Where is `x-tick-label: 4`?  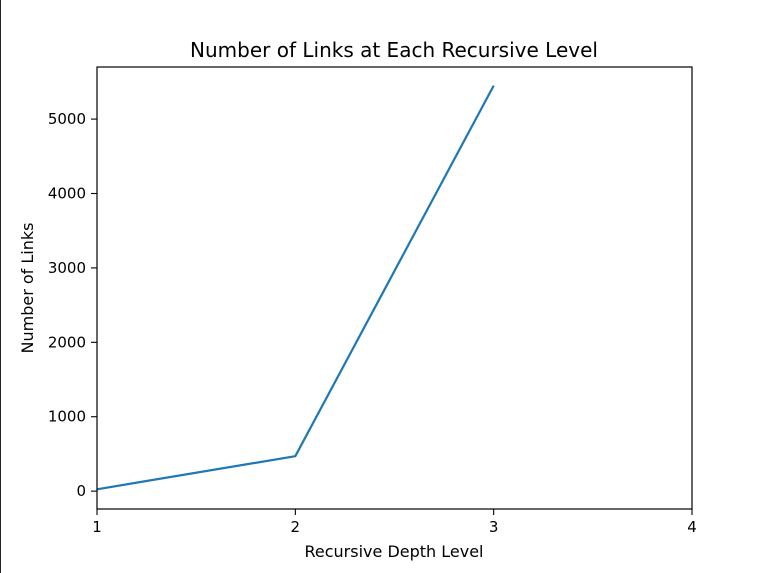
x-tick-label: 4 is located at coordinates (692, 527).